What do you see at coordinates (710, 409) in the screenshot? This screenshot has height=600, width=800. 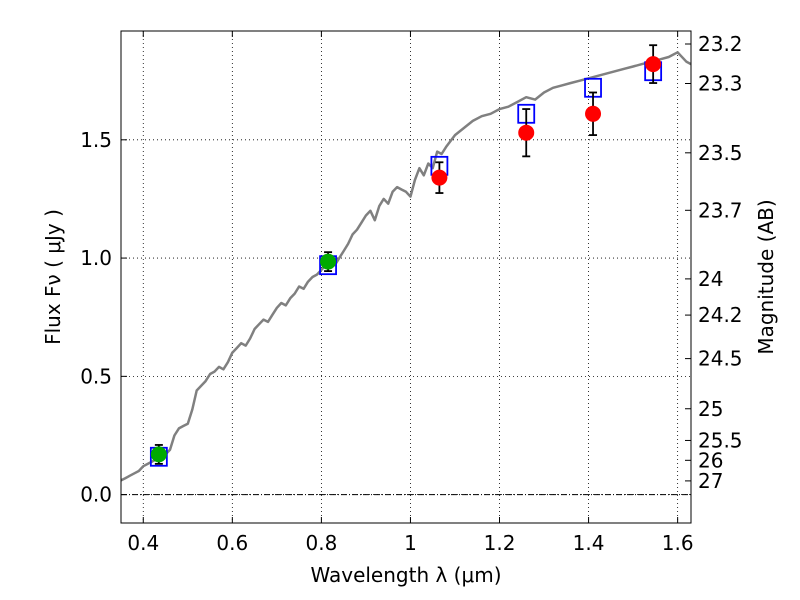 I see `y2-tick-label: 25` at bounding box center [710, 409].